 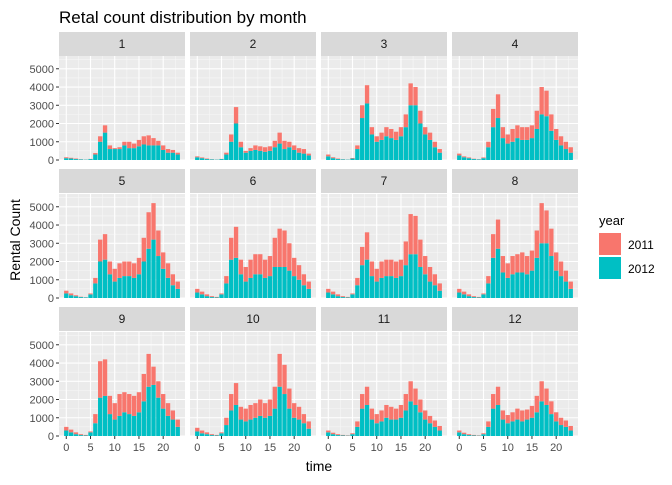 I want to click on x-tick-label: 15, so click(x=270, y=448).